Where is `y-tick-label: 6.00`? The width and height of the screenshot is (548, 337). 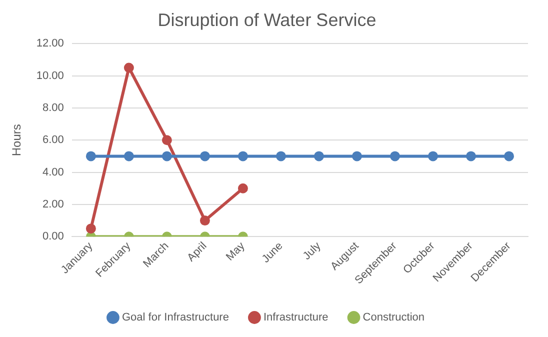 y-tick-label: 6.00 is located at coordinates (53, 140).